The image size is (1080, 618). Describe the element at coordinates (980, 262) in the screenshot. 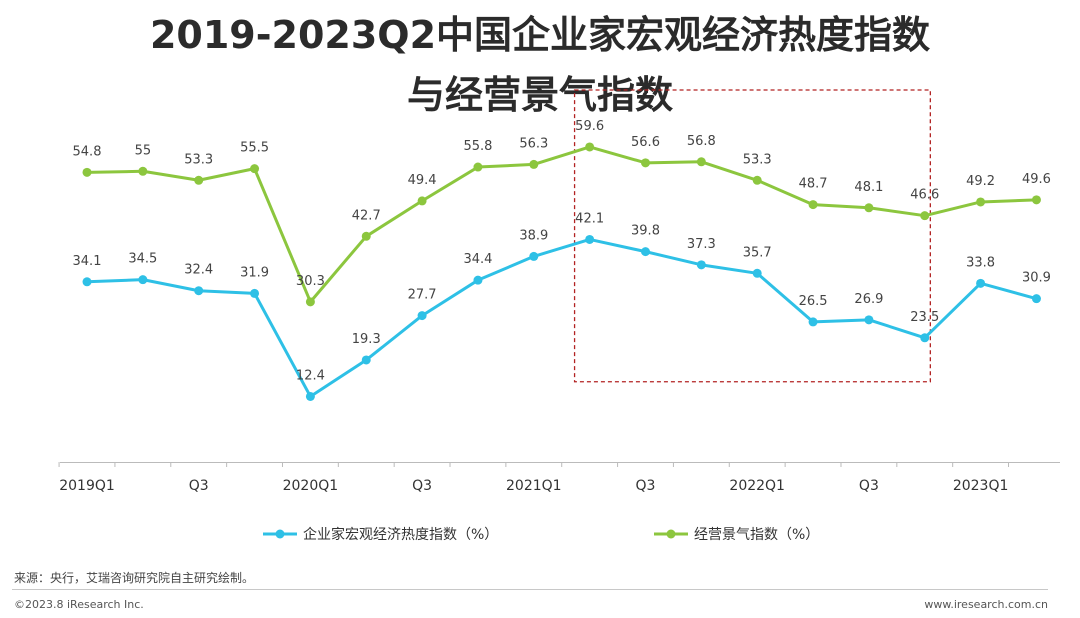

I see `data-label: 33.8` at that location.